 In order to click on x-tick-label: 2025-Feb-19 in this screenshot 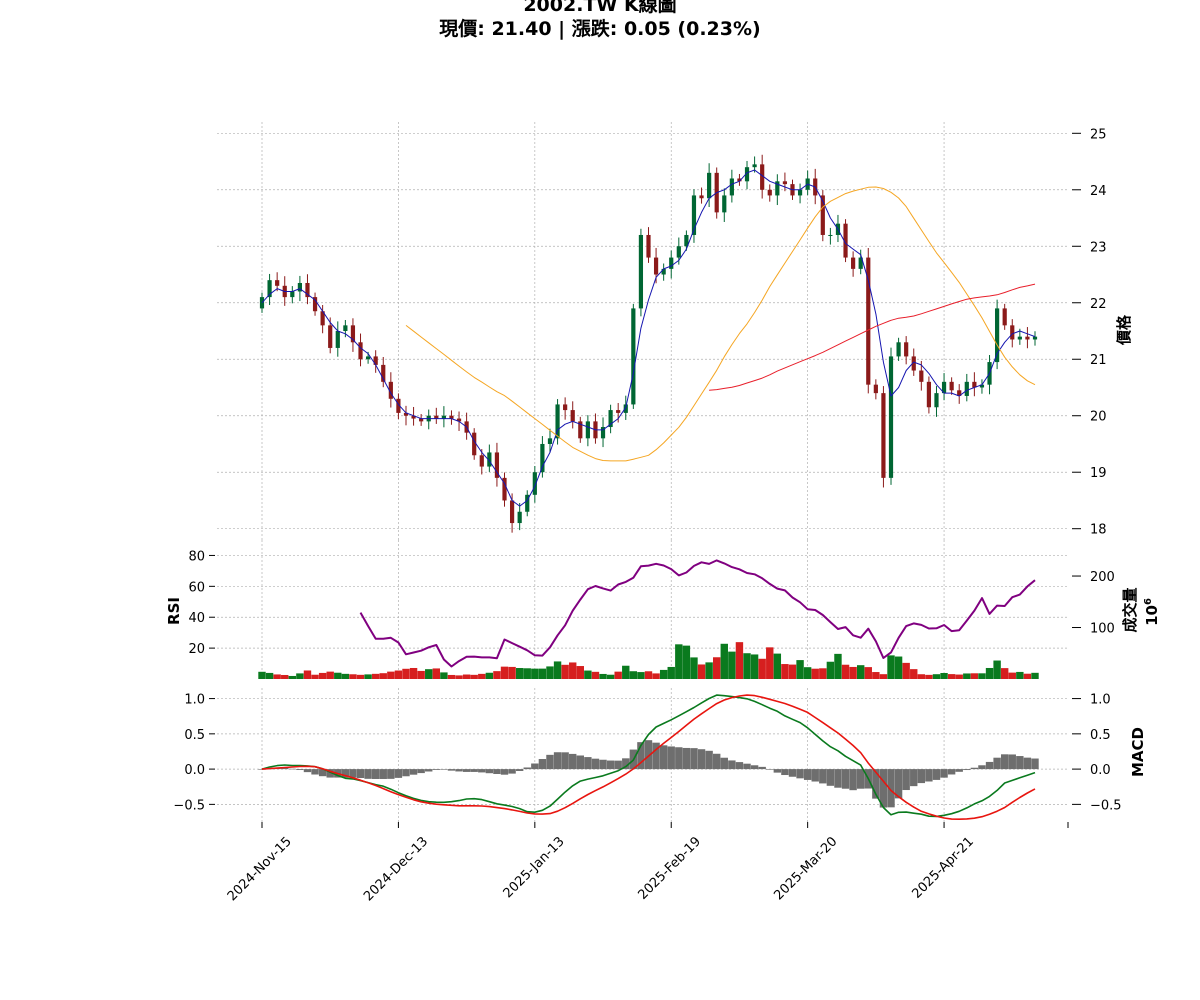, I will do `click(669, 868)`.